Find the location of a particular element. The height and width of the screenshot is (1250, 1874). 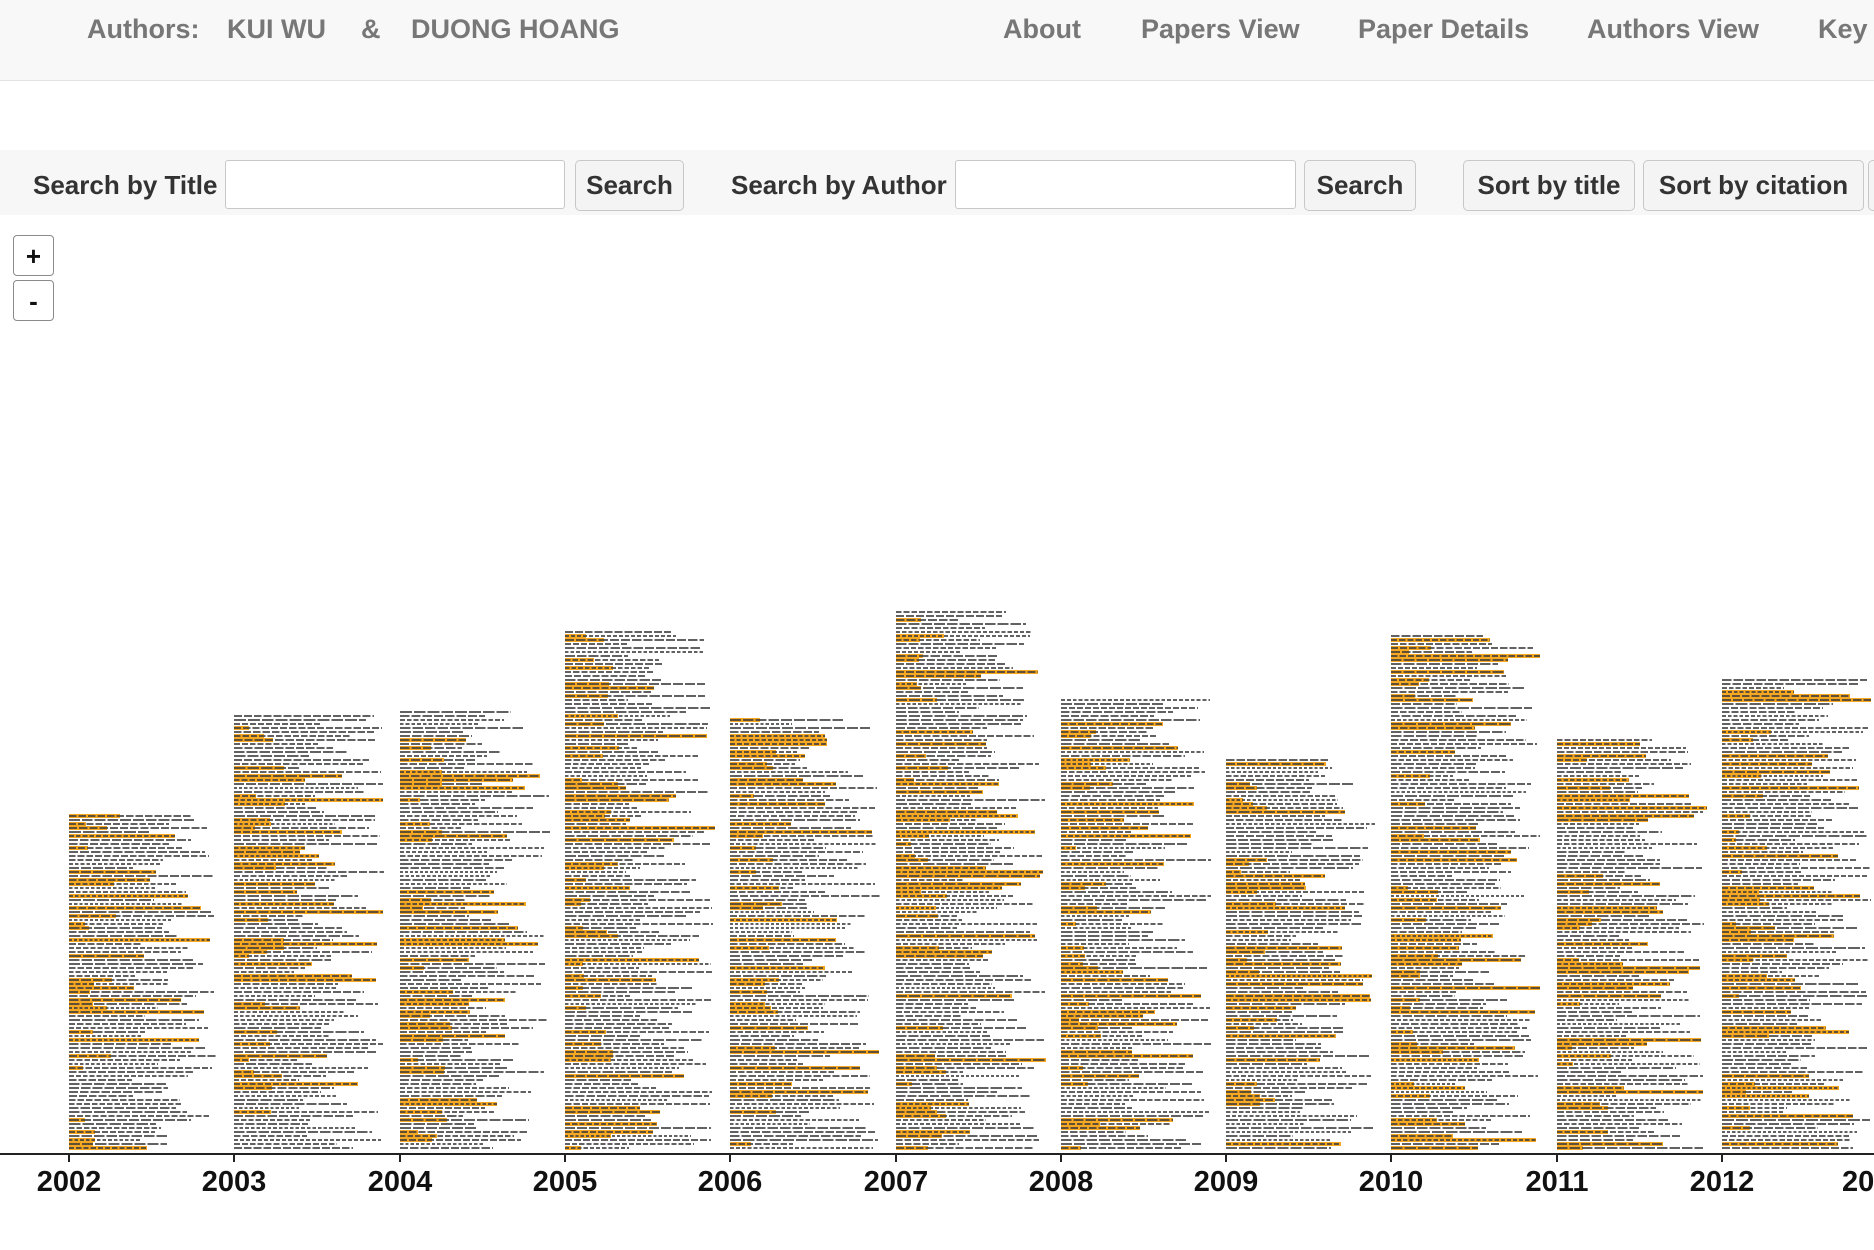

nav-link-keywords-view: Key is located at coordinates (1843, 29).